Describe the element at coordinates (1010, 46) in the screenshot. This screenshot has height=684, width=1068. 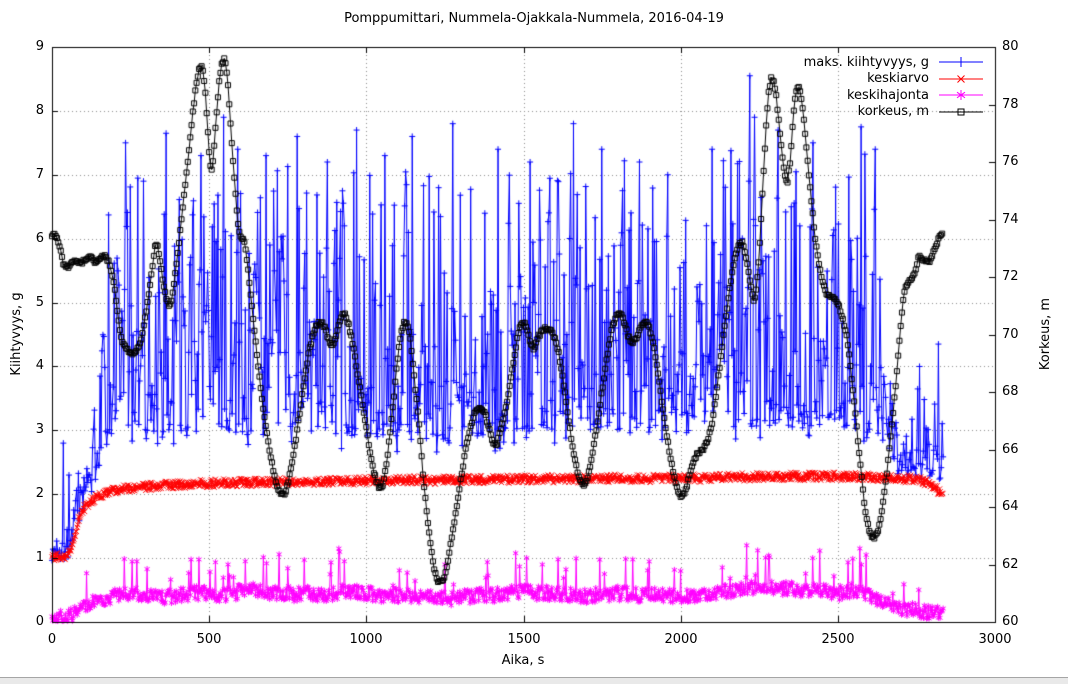
I see `y-right-tick-80: 80` at that location.